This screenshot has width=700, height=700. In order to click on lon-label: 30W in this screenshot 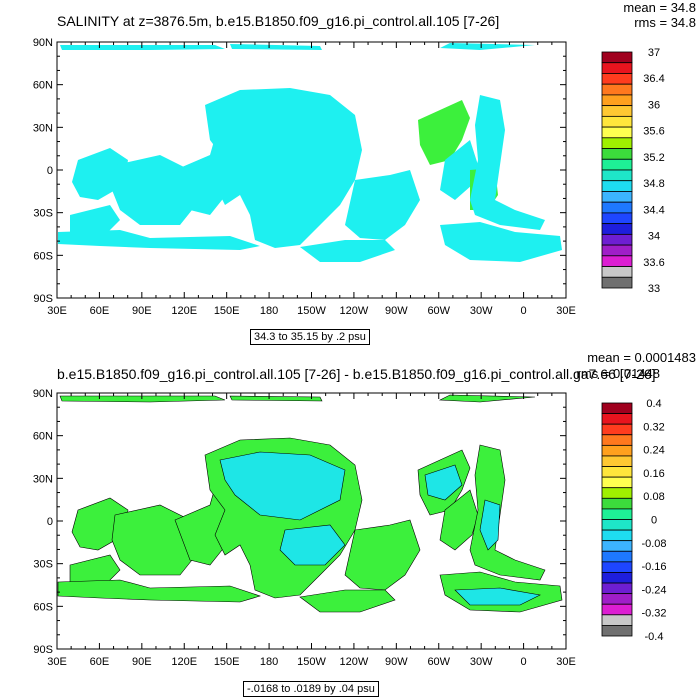, I will do `click(481, 662)`.